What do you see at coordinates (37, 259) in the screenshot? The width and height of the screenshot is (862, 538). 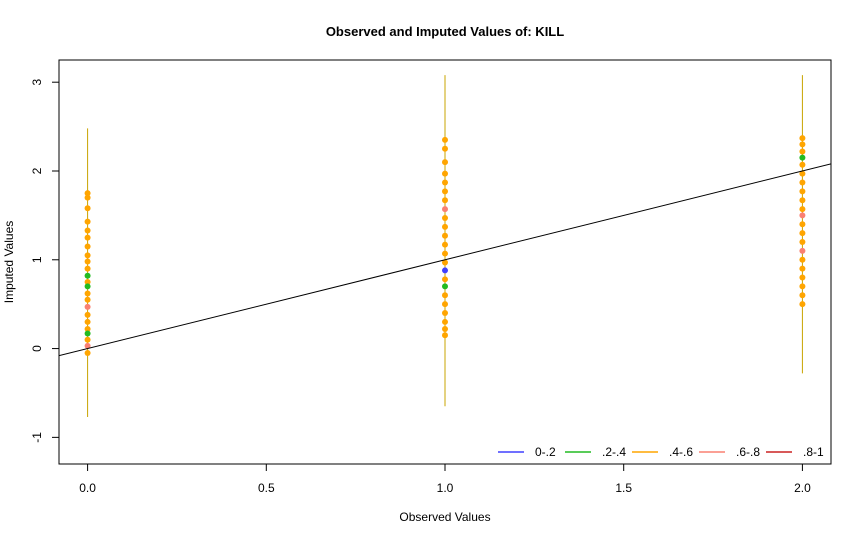 I see `y-tick-label: 1` at bounding box center [37, 259].